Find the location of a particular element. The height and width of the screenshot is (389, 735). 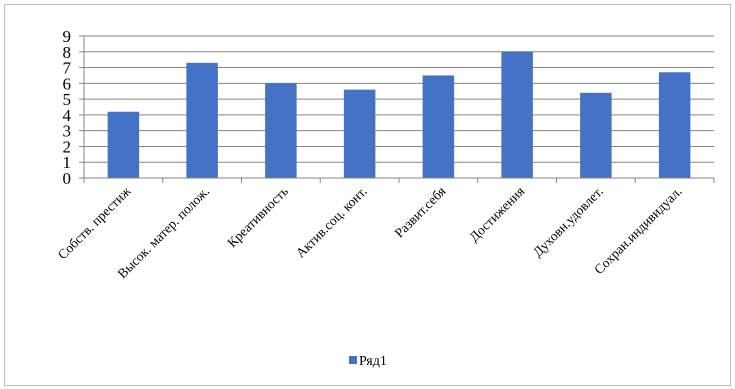

y-tick-label: 8 is located at coordinates (67, 52).